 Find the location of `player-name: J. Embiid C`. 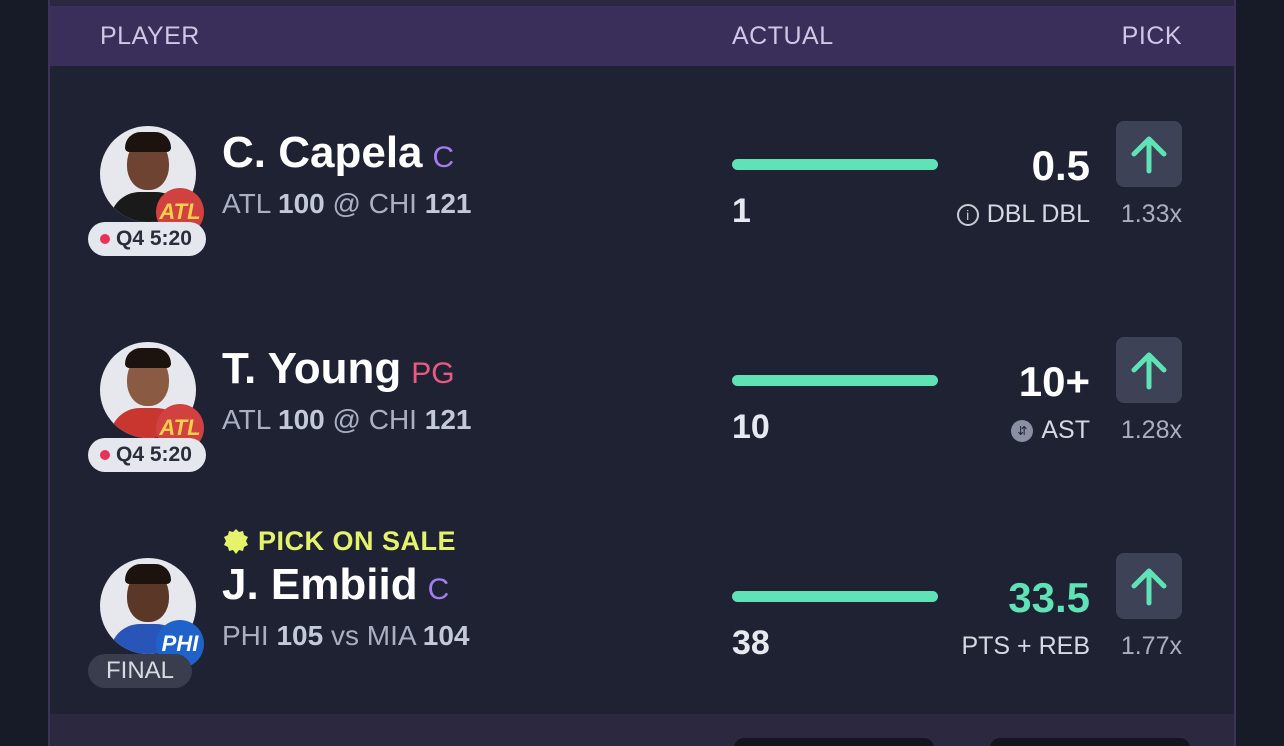

player-name: J. Embiid C is located at coordinates (335, 585).